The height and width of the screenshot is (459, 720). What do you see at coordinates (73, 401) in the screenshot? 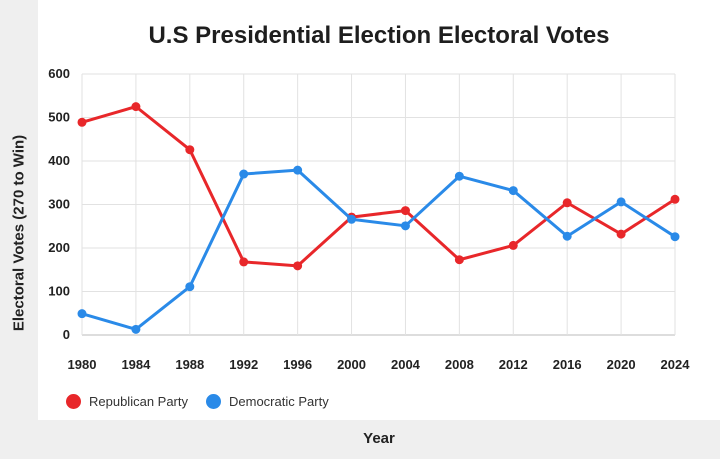
I see `legend-dot-republican` at bounding box center [73, 401].